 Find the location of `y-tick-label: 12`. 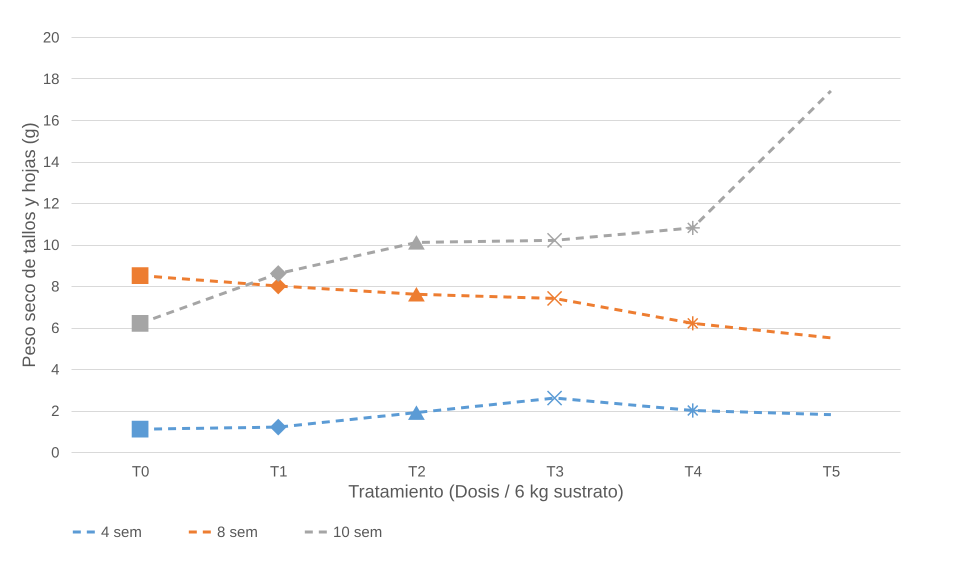

y-tick-label: 12 is located at coordinates (51, 204).